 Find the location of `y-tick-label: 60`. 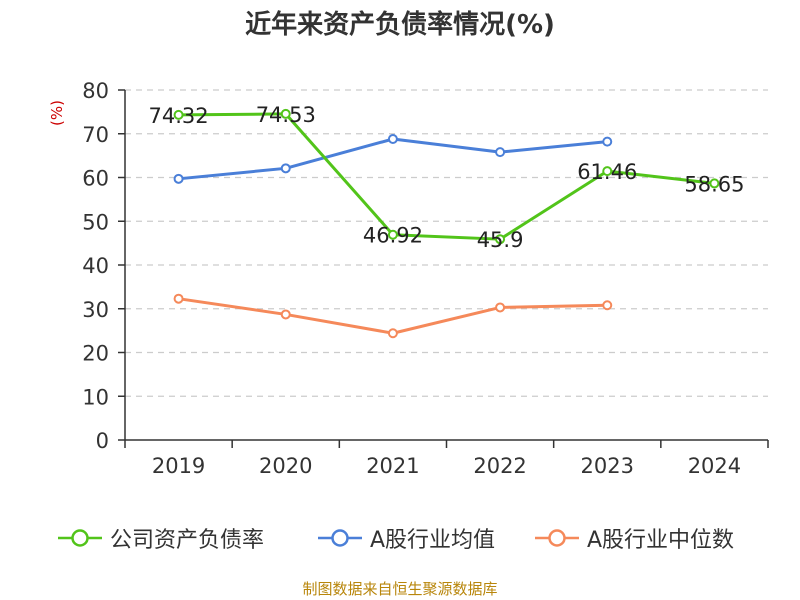

y-tick-label: 60 is located at coordinates (95, 179).